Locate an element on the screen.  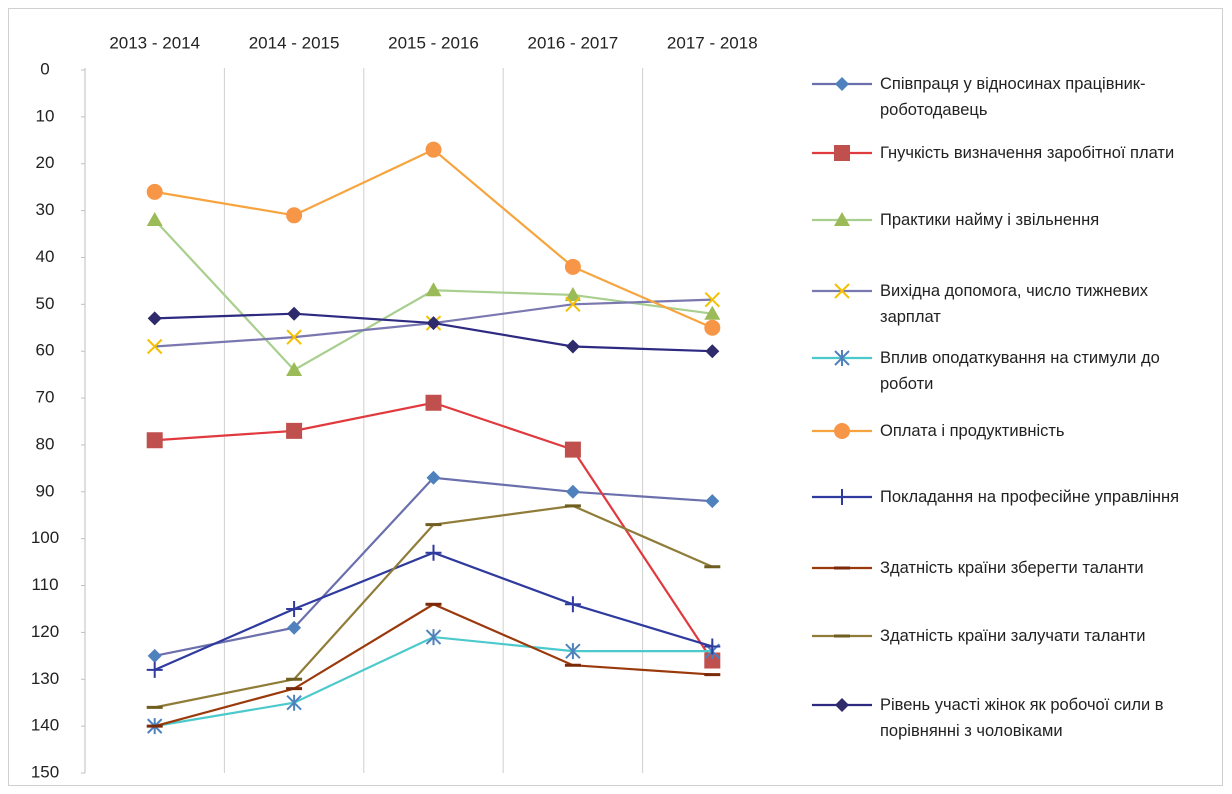
legend-label: Оплата і продуктивність is located at coordinates (972, 431).